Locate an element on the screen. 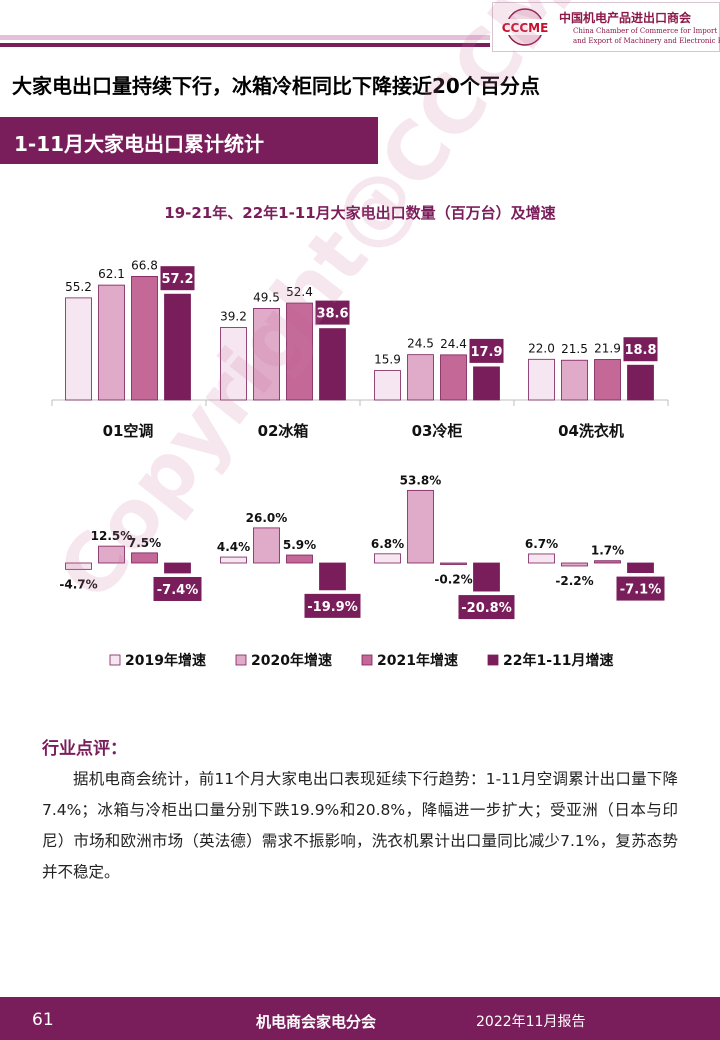 The width and height of the screenshot is (720, 1040). cccme-logo-icon: CCCME is located at coordinates (525, 27).